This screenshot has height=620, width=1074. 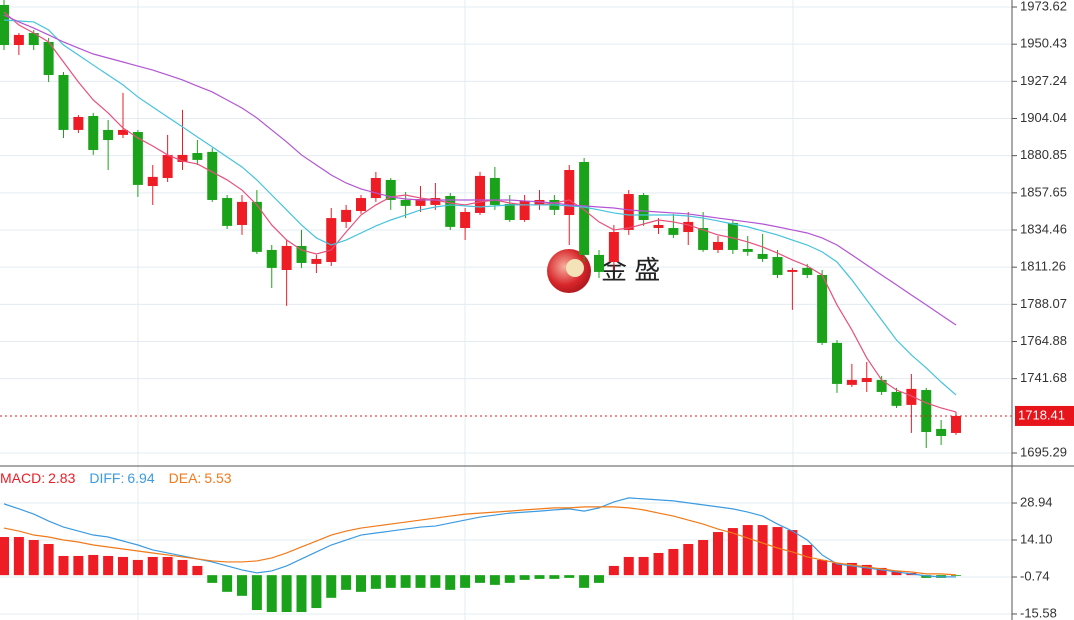 I want to click on y-tick-label: 1788.07, so click(x=1043, y=303).